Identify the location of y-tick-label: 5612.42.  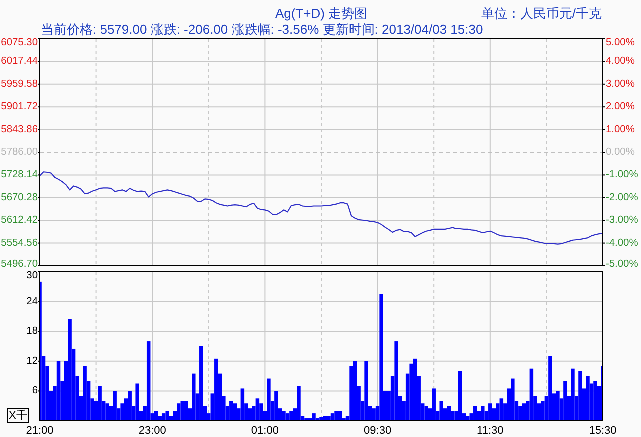
(19, 220).